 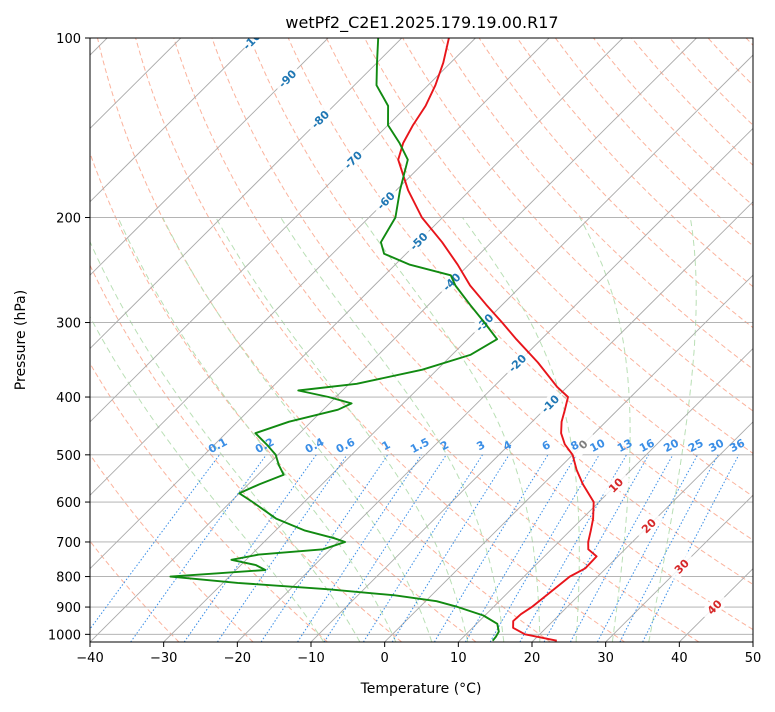 What do you see at coordinates (68, 608) in the screenshot?
I see `y-tick-label: 900` at bounding box center [68, 608].